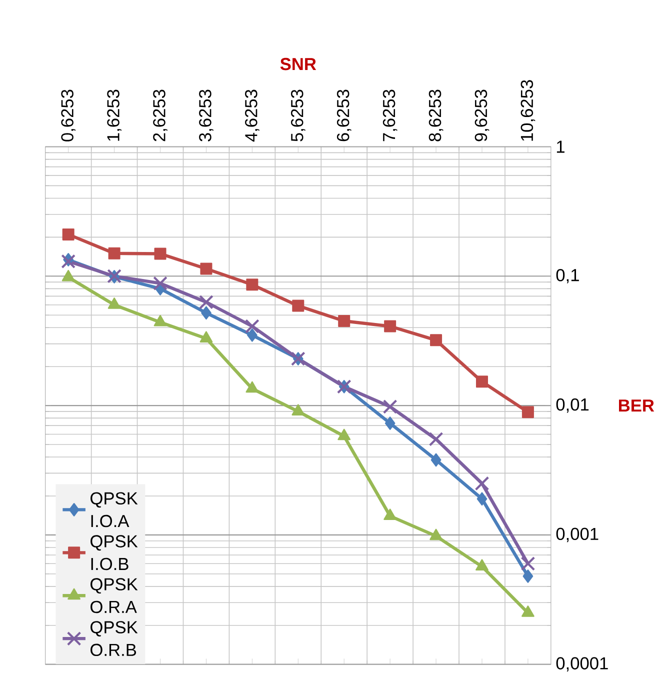  I want to click on legend-label: QPSK O.R.B, so click(114, 638).